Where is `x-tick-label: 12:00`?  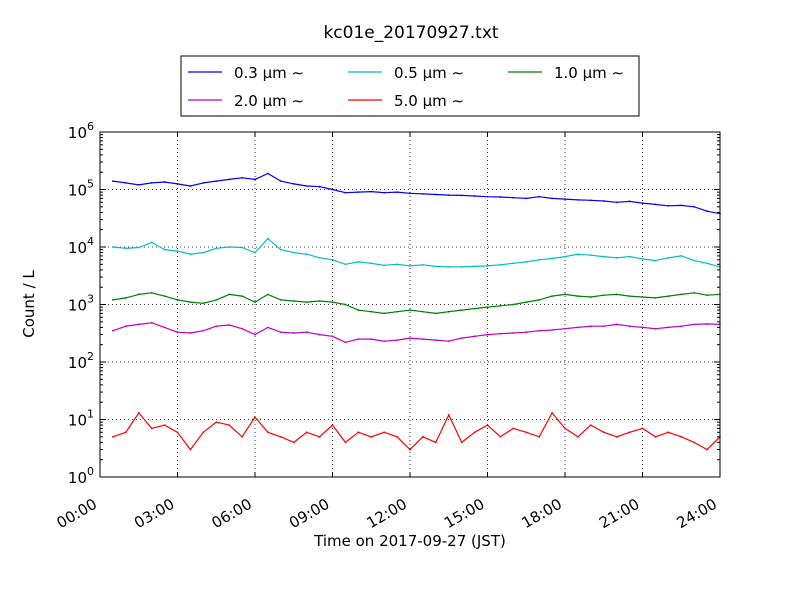 x-tick-label: 12:00 is located at coordinates (387, 513).